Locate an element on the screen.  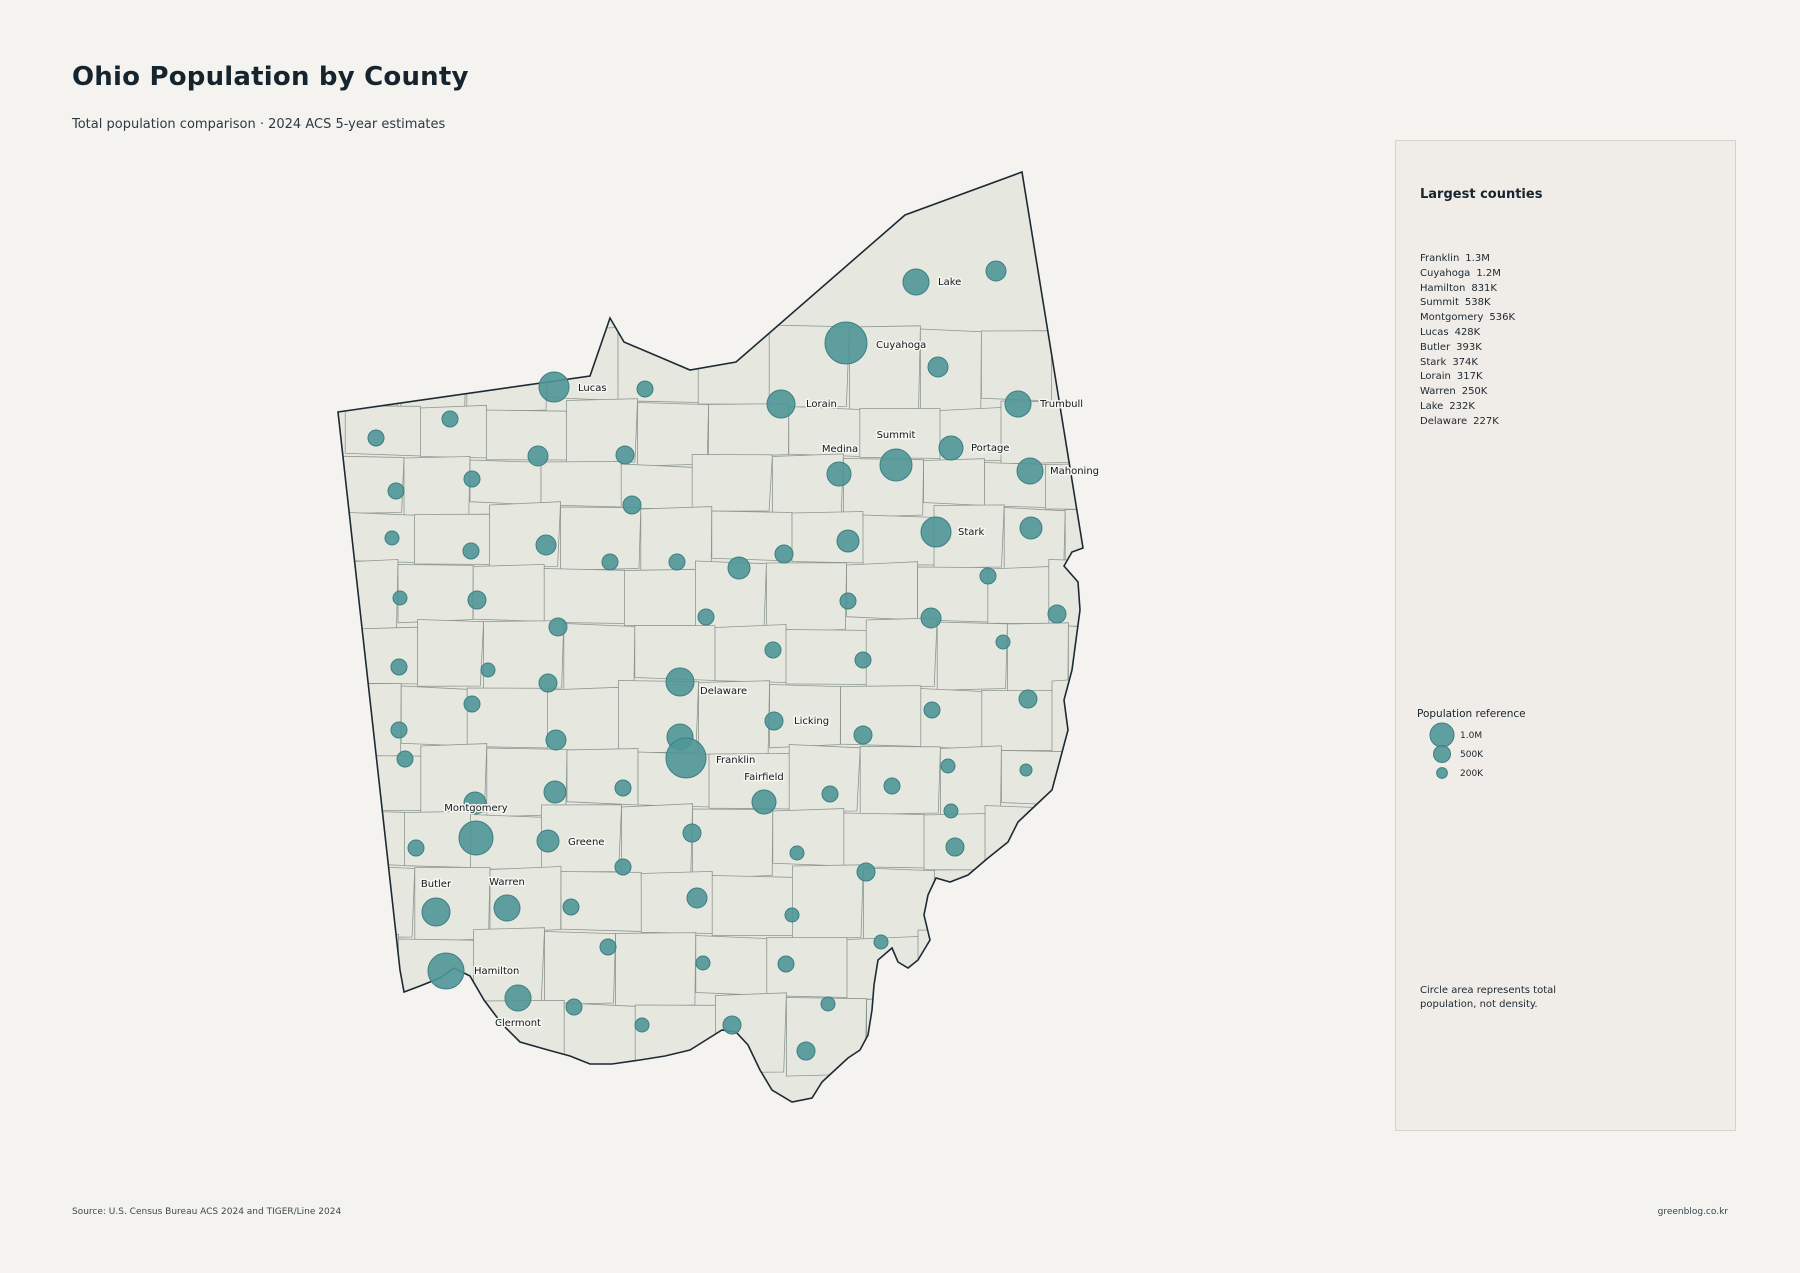
reference-label: 200K is located at coordinates (1472, 774).